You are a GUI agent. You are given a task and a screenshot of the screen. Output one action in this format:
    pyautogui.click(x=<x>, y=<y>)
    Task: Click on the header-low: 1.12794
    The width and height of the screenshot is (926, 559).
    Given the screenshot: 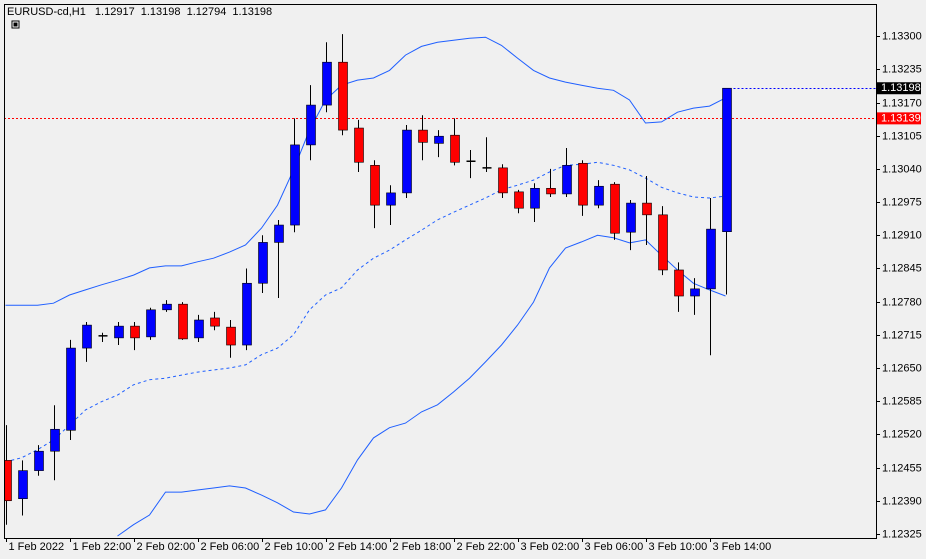 What is the action you would take?
    pyautogui.click(x=207, y=12)
    